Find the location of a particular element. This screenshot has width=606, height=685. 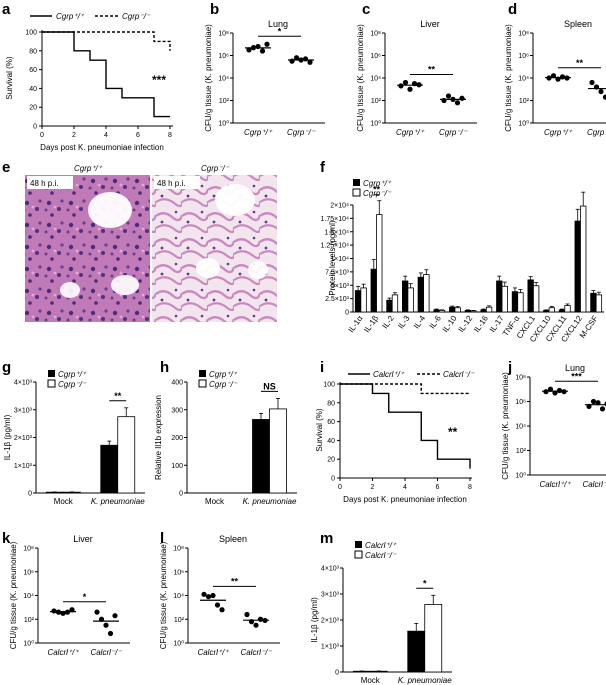

sig-k: * is located at coordinates (85, 597).